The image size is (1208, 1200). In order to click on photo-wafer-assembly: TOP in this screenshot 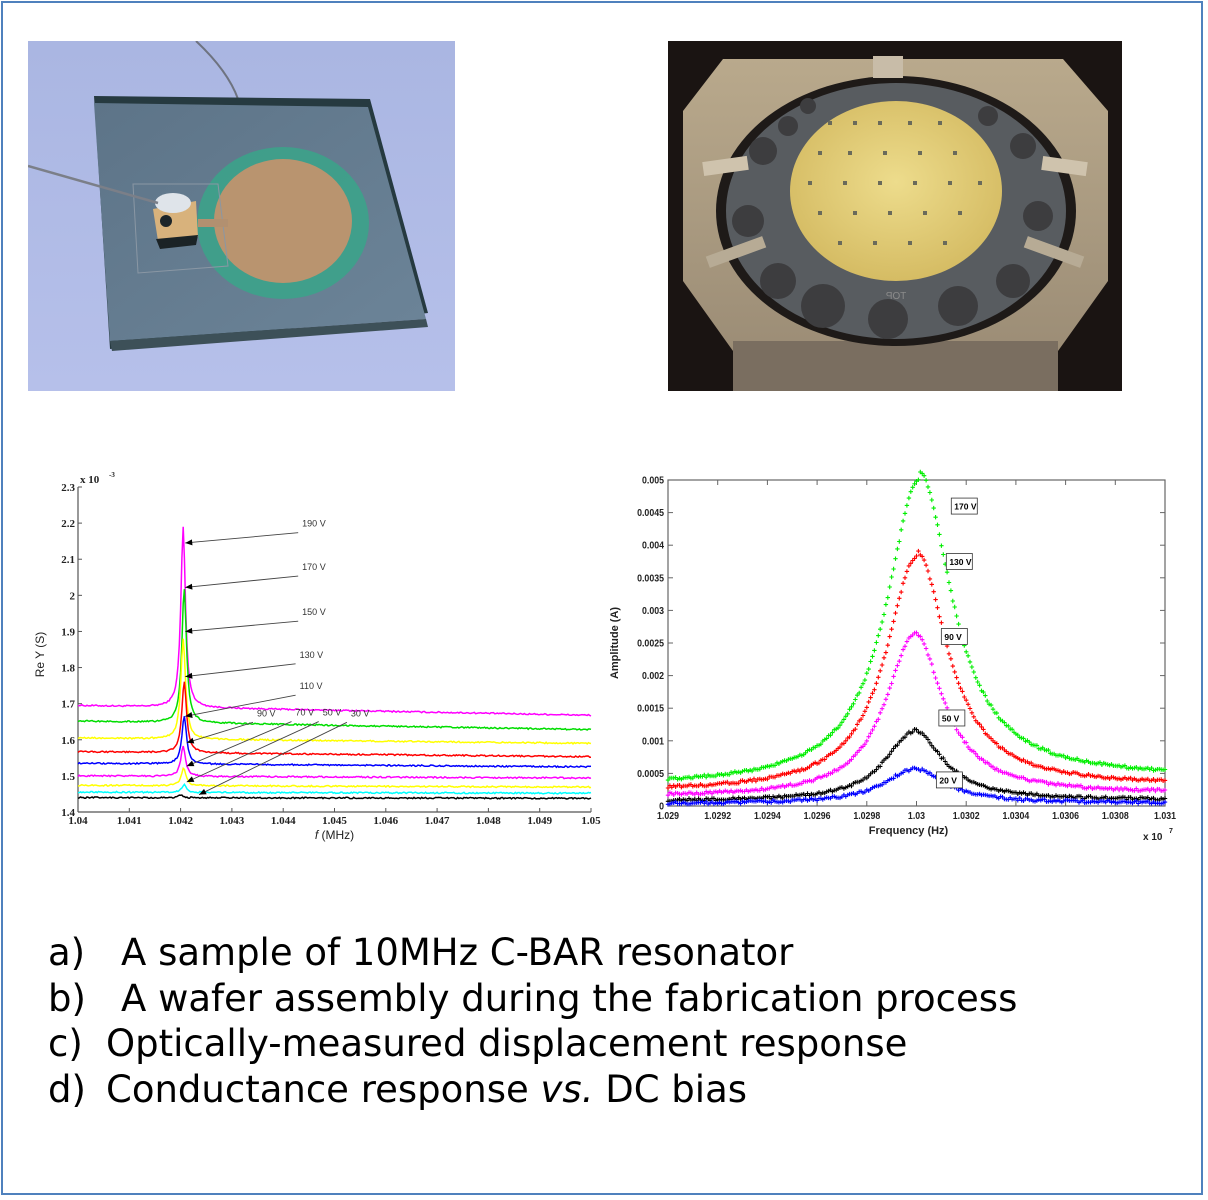, I will do `click(895, 216)`.